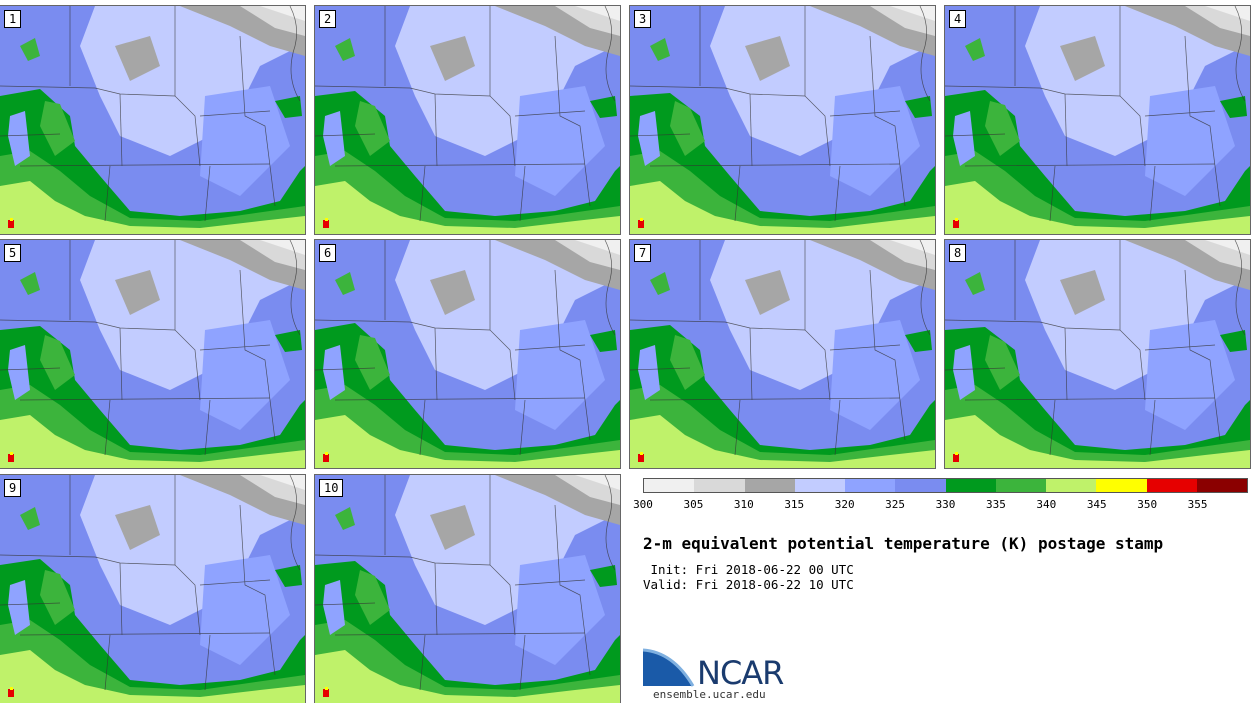  Describe the element at coordinates (945, 504) in the screenshot. I see `colorbar-tick-label: 330` at that location.